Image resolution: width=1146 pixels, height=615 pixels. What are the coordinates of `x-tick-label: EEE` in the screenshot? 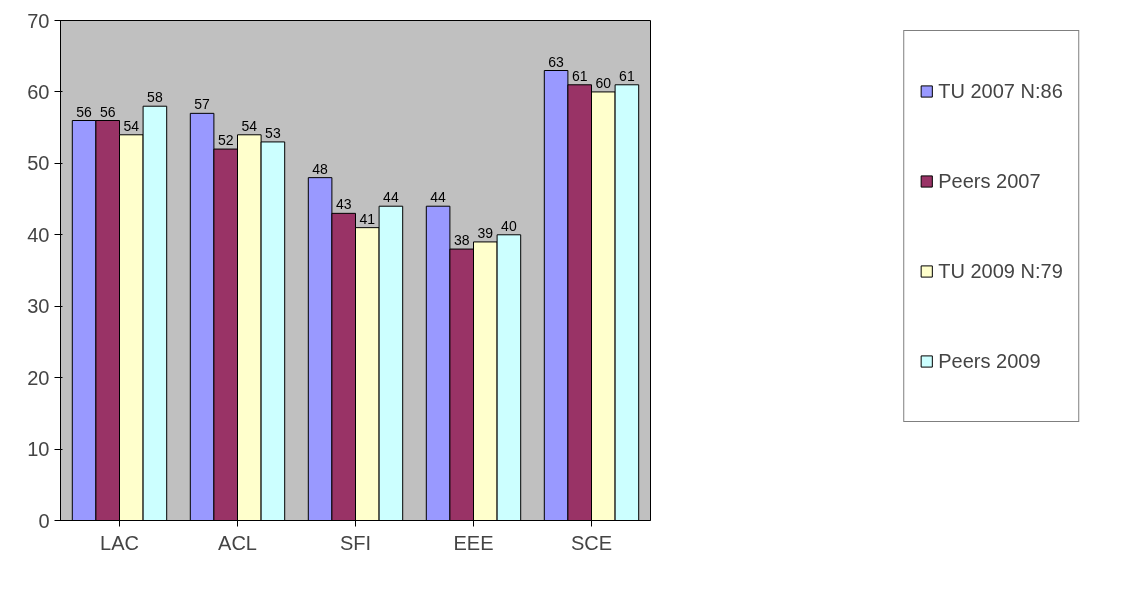 It's located at (473, 542).